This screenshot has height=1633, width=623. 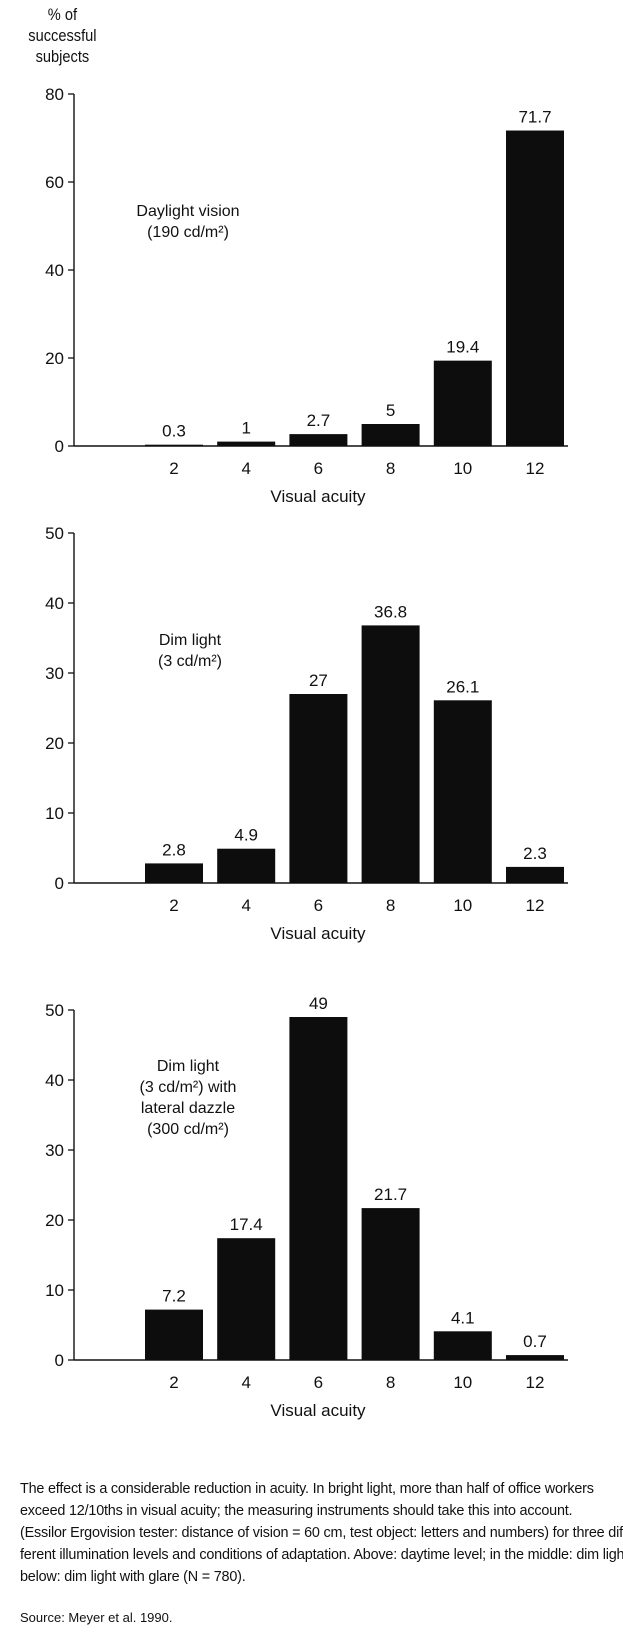 What do you see at coordinates (188, 1129) in the screenshot?
I see `chart-annotation-line: (300 cd/m²)` at bounding box center [188, 1129].